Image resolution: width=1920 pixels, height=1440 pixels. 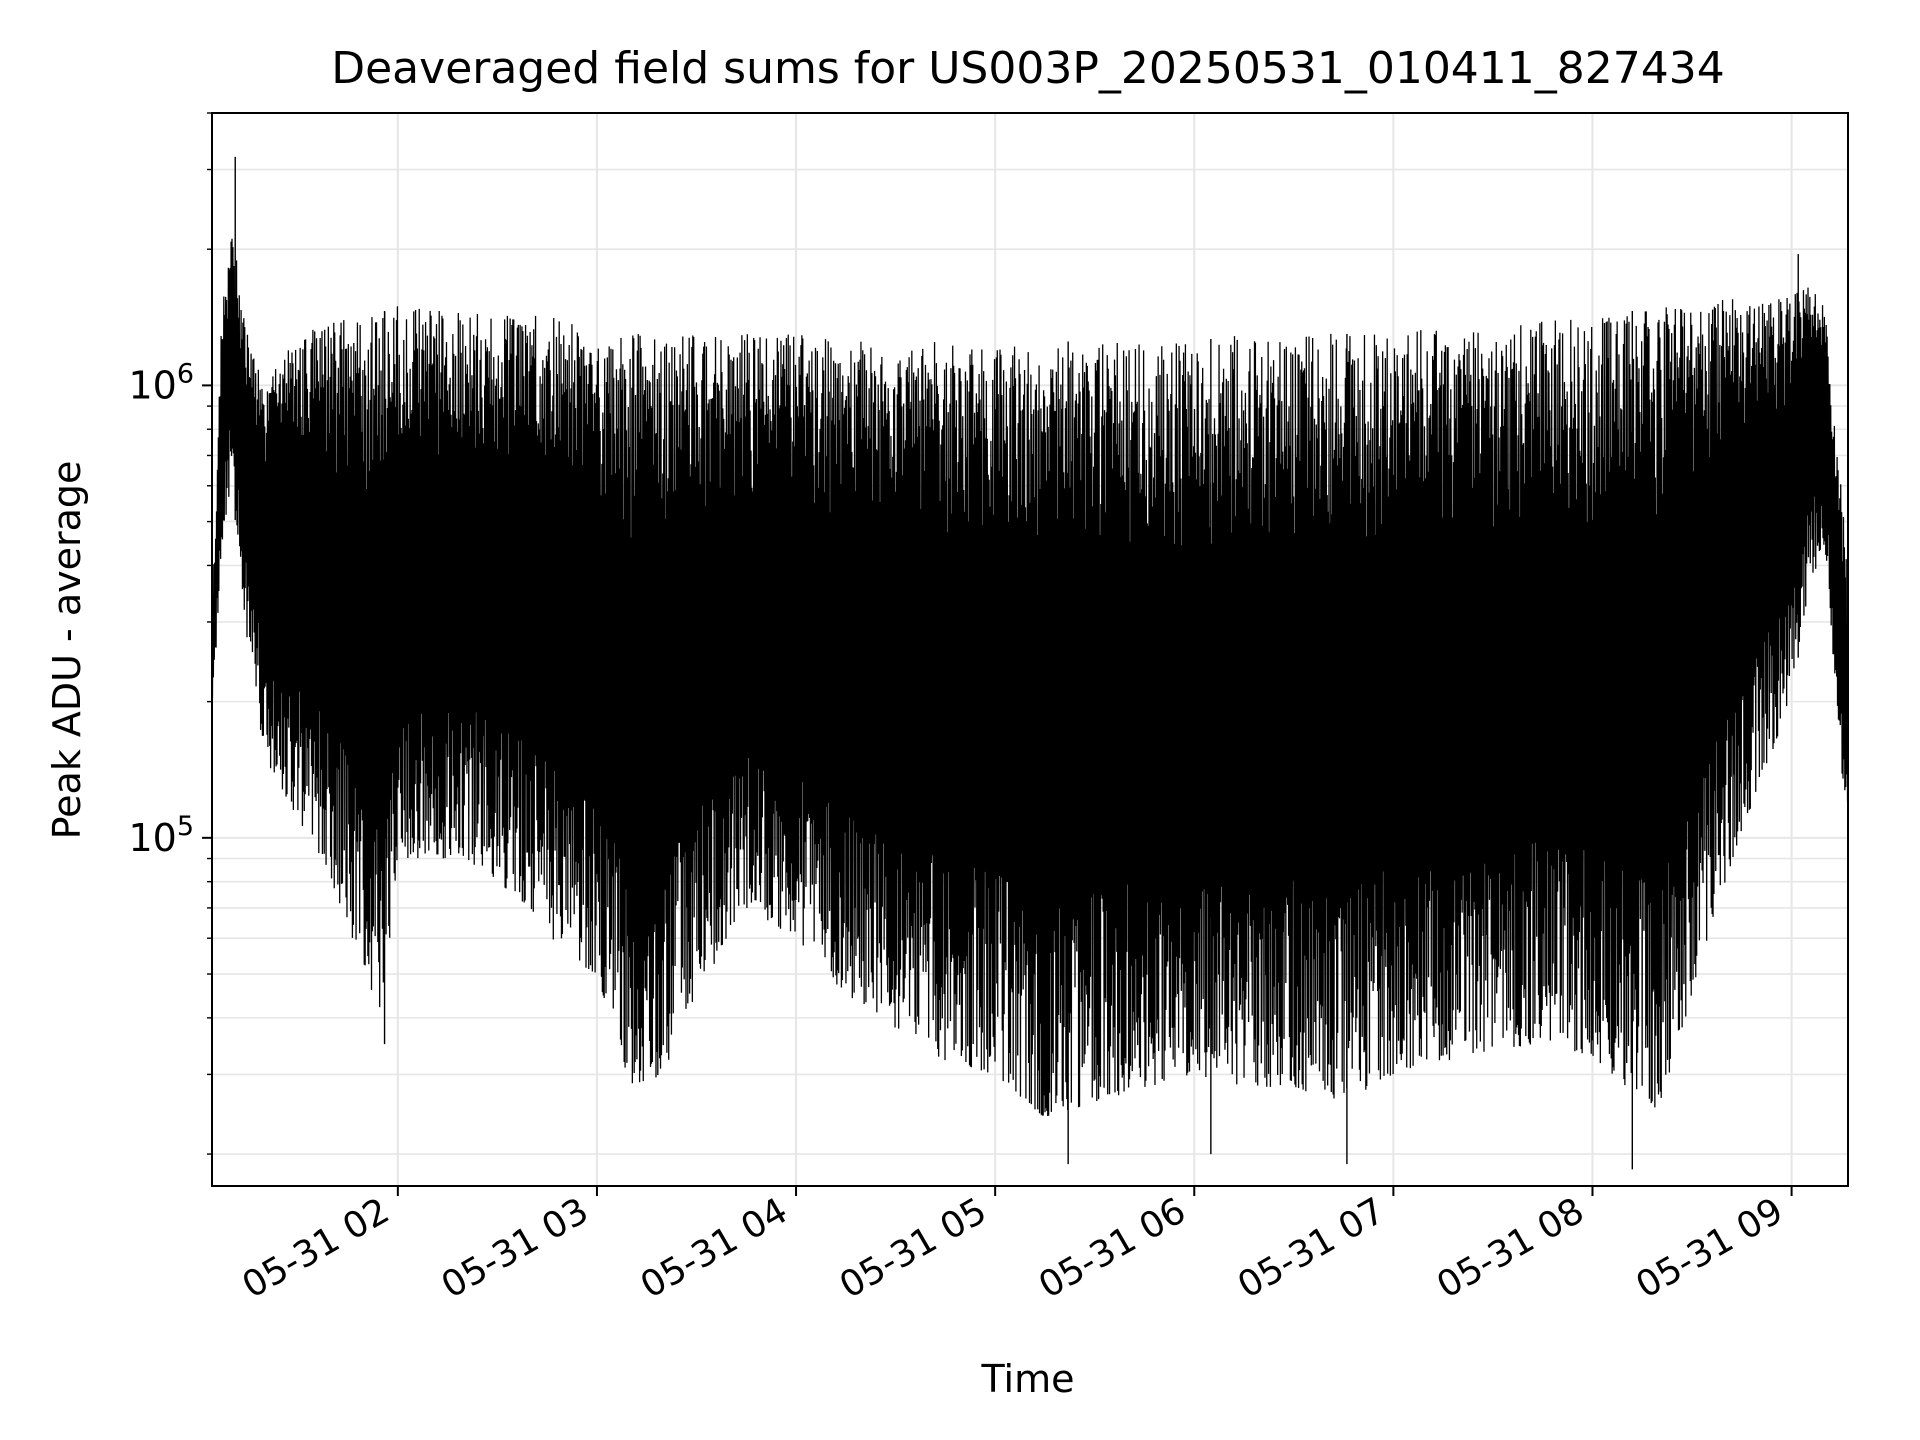 What do you see at coordinates (67, 650) in the screenshot?
I see `y-axis-label: Peak ADU - average` at bounding box center [67, 650].